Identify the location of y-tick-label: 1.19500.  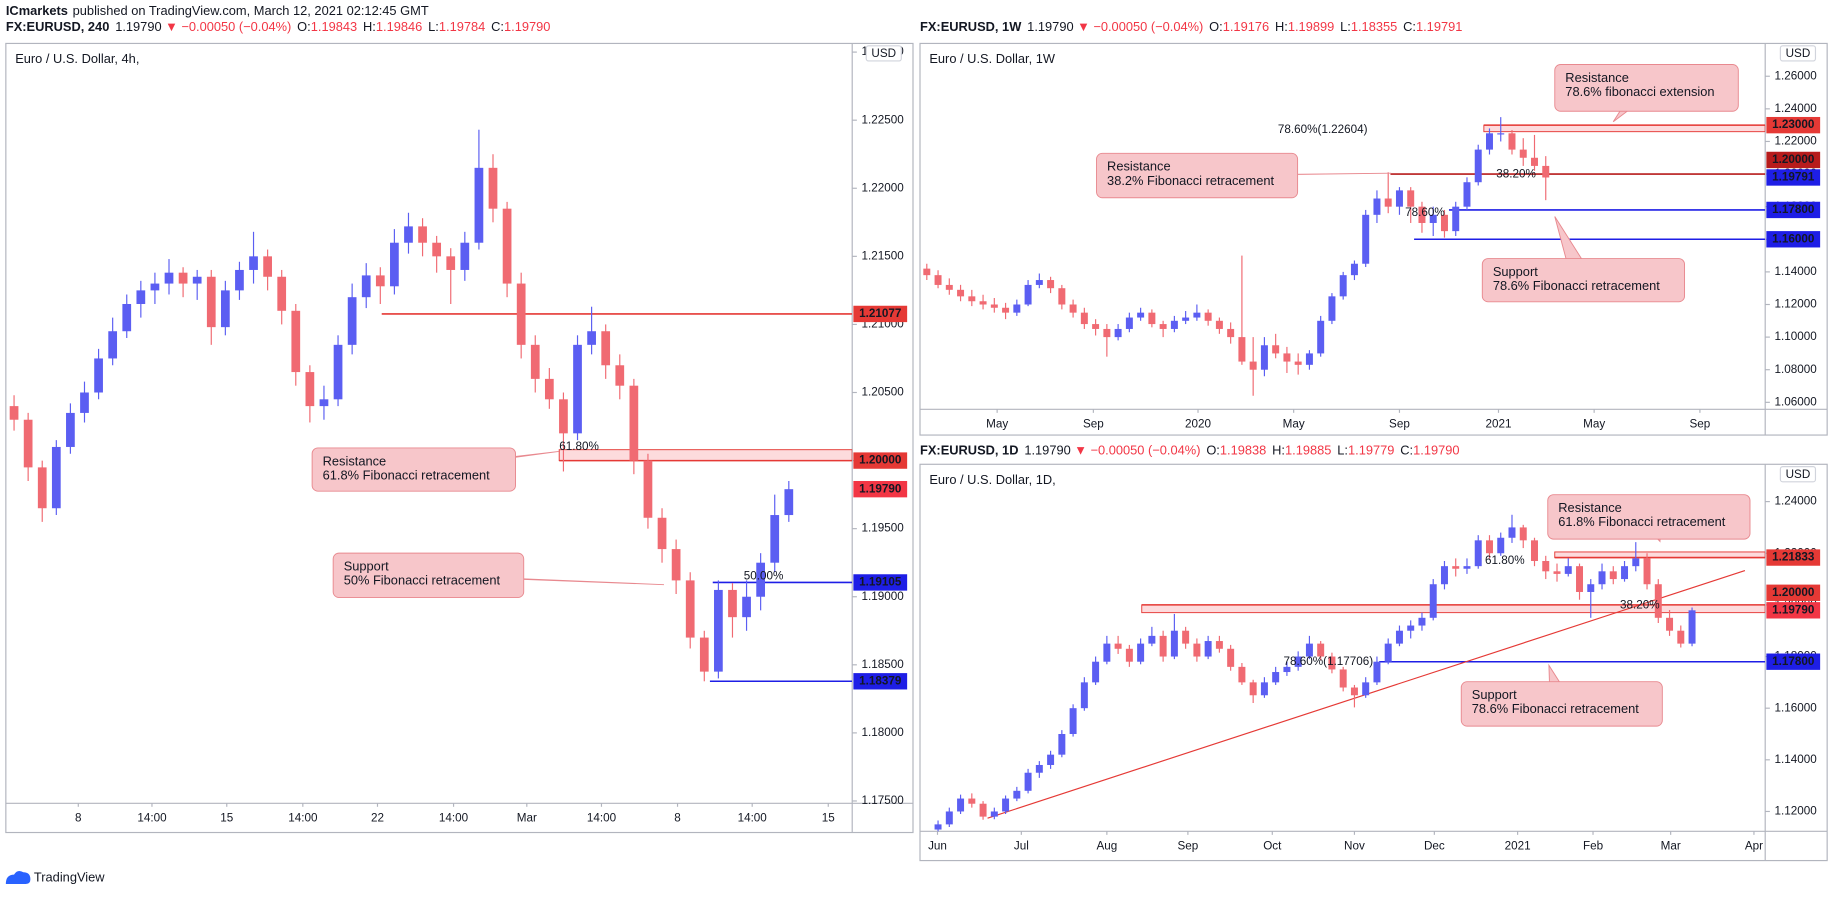
(883, 528).